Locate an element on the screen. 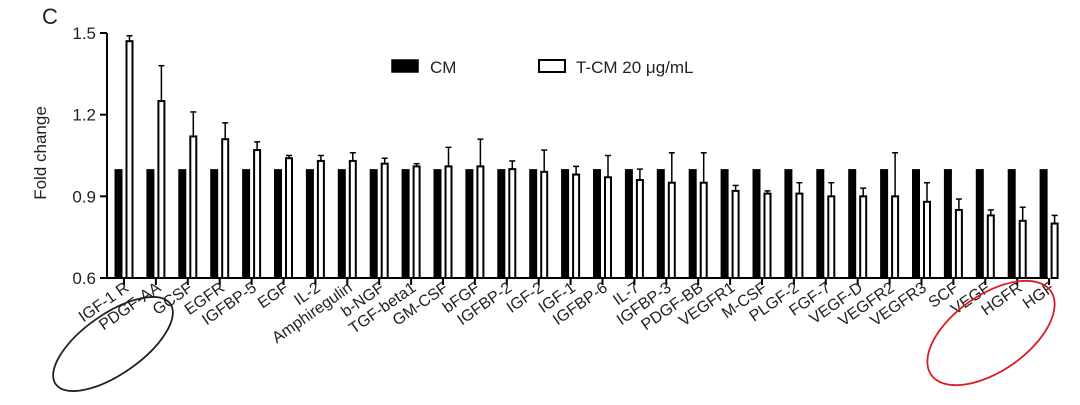  x-tick-label: HGF is located at coordinates (1039, 295).